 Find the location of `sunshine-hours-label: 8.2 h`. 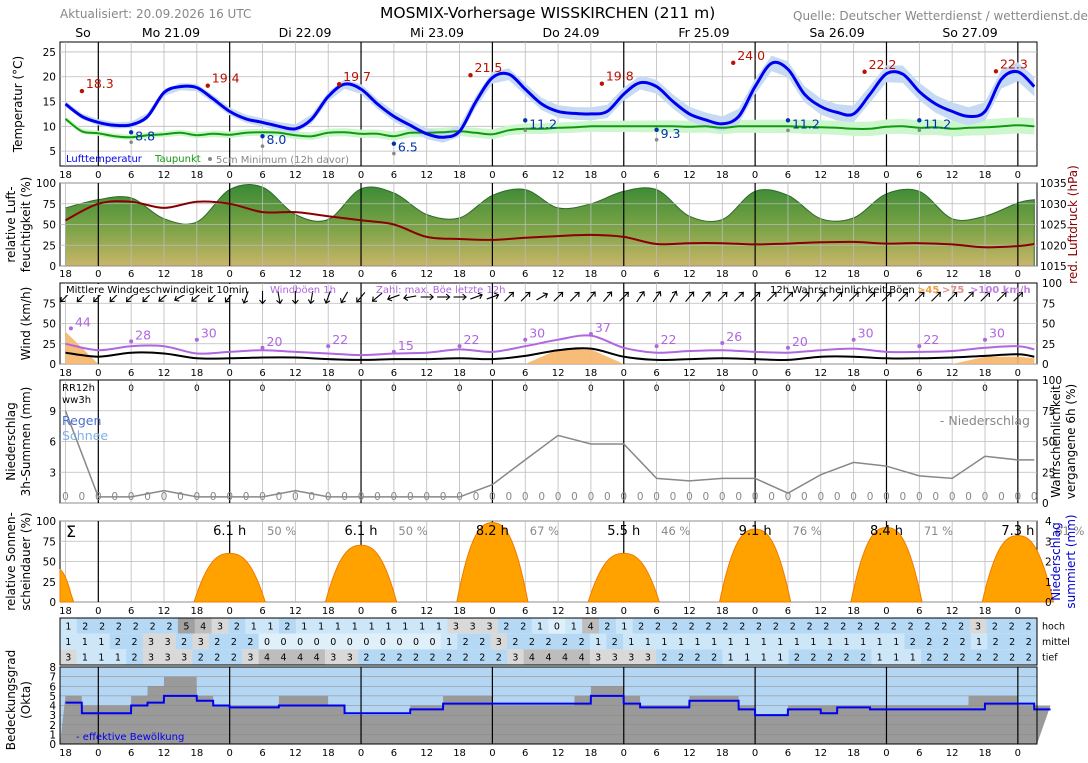

sunshine-hours-label: 8.2 h is located at coordinates (492, 531).